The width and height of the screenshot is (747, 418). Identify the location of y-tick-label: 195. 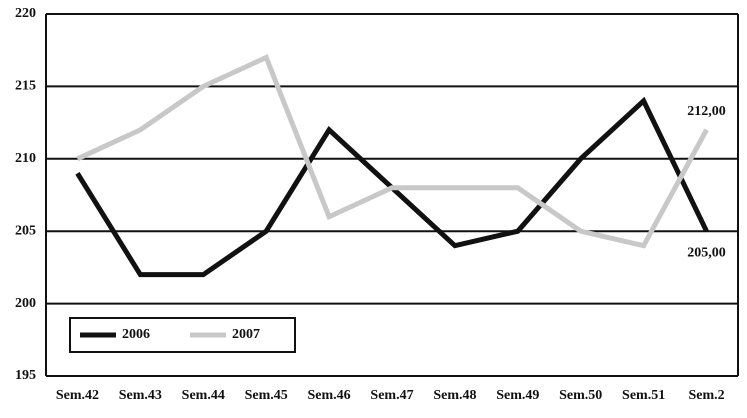
(25, 375).